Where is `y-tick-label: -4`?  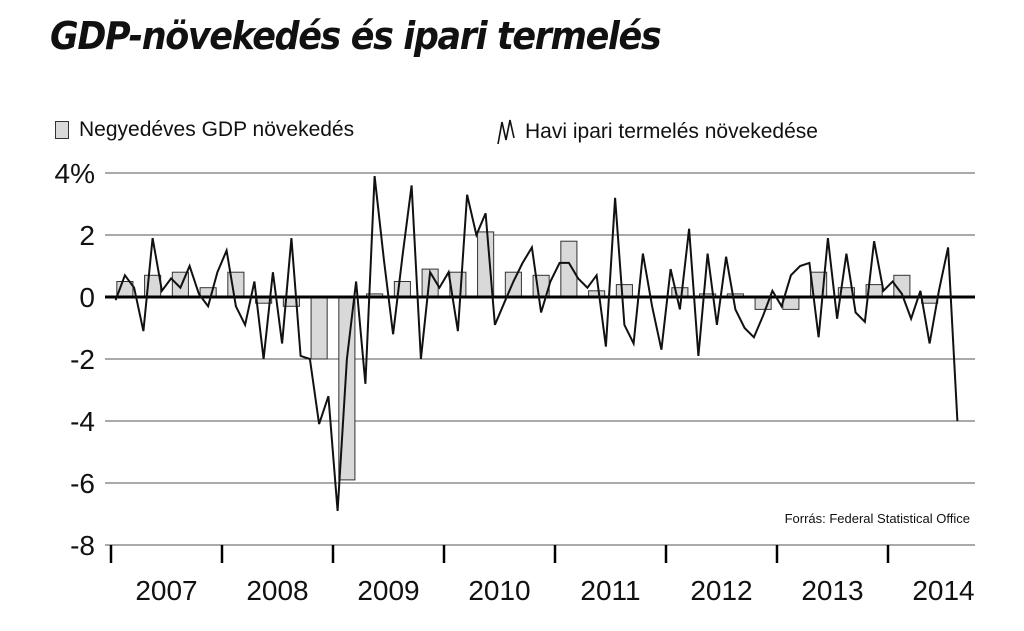
y-tick-label: -4 is located at coordinates (82, 421).